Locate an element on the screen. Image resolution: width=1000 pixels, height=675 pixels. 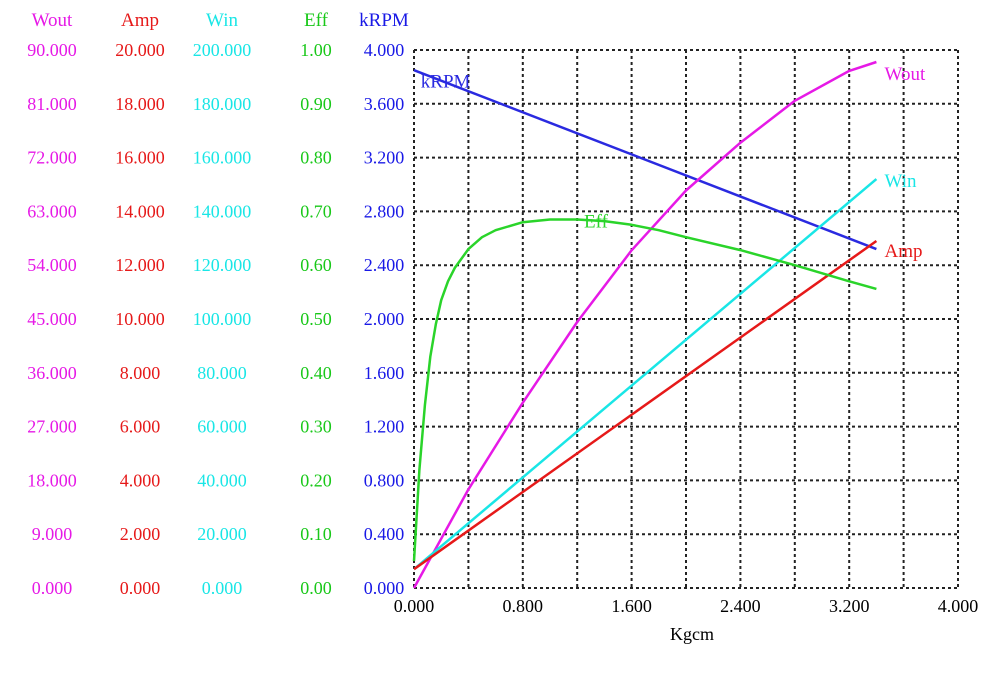
y-tick-label-win: 20.000 is located at coordinates (222, 534).